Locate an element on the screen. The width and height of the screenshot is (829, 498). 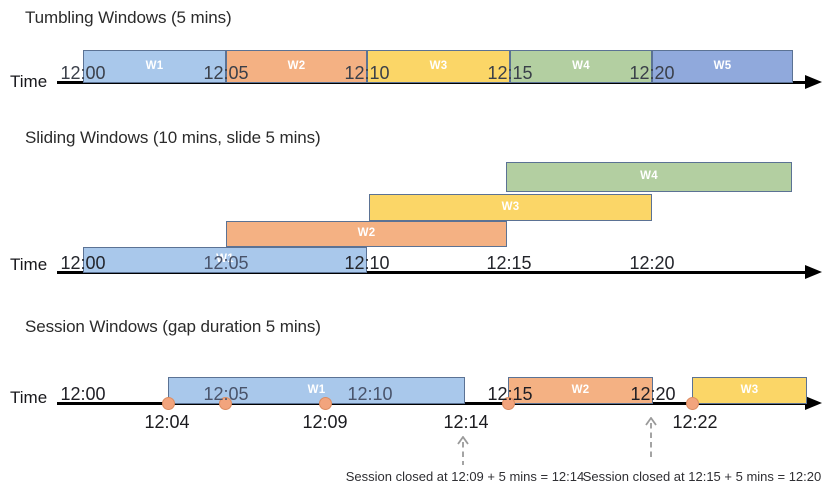
sliding-windows-title: Sliding Windows (10 mins, slide 5 mins) is located at coordinates (173, 137).